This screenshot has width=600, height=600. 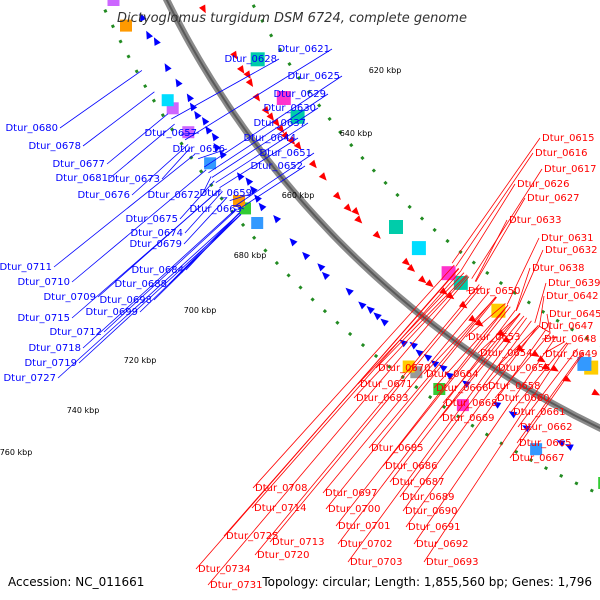 I want to click on left-gene-label: Dtur_0674, so click(x=156, y=233).